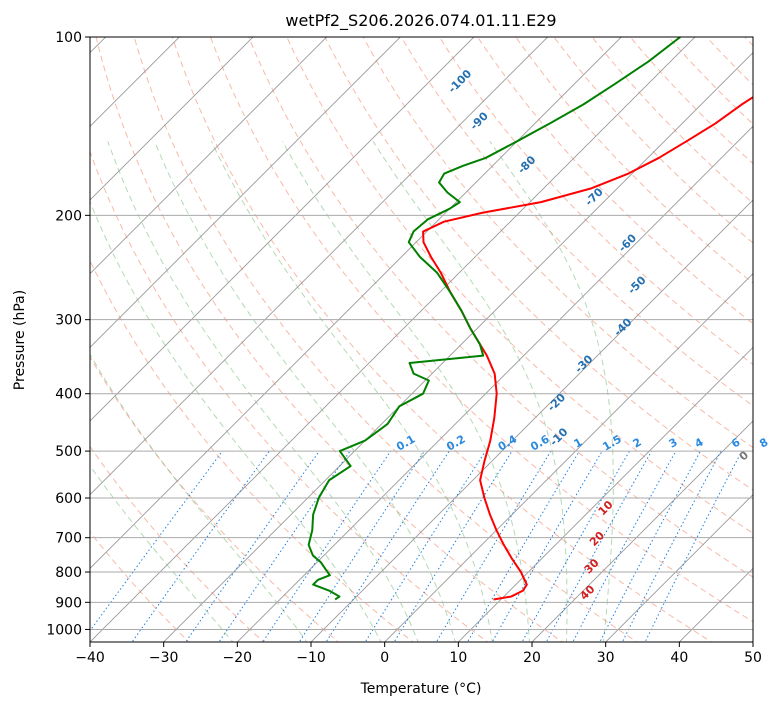 The width and height of the screenshot is (775, 708). What do you see at coordinates (68, 499) in the screenshot?
I see `y-tick-label: 600` at bounding box center [68, 499].